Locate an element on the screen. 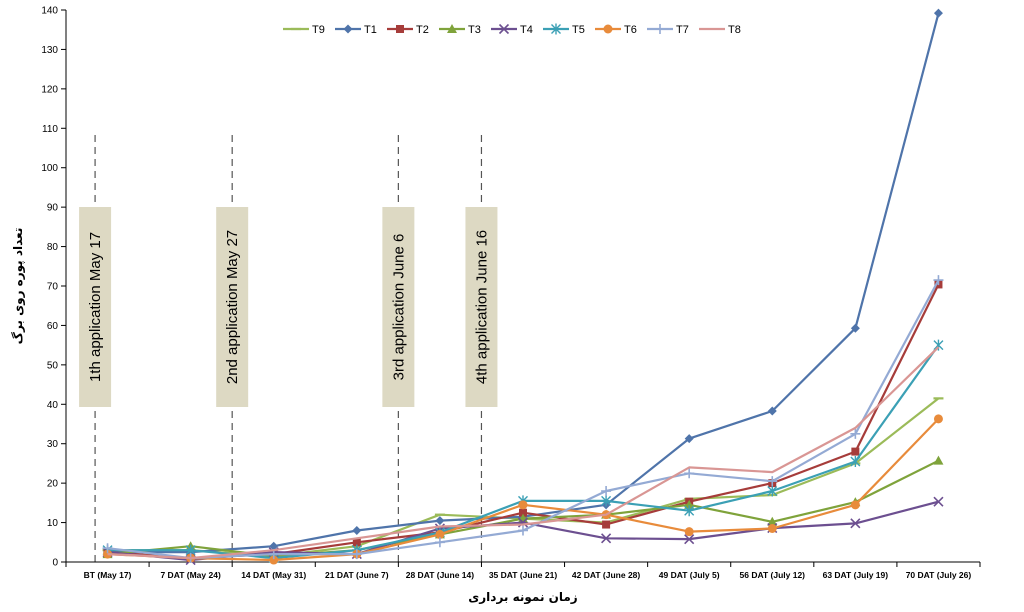 The image size is (1024, 612). legend-item-t5: T5 is located at coordinates (564, 29).